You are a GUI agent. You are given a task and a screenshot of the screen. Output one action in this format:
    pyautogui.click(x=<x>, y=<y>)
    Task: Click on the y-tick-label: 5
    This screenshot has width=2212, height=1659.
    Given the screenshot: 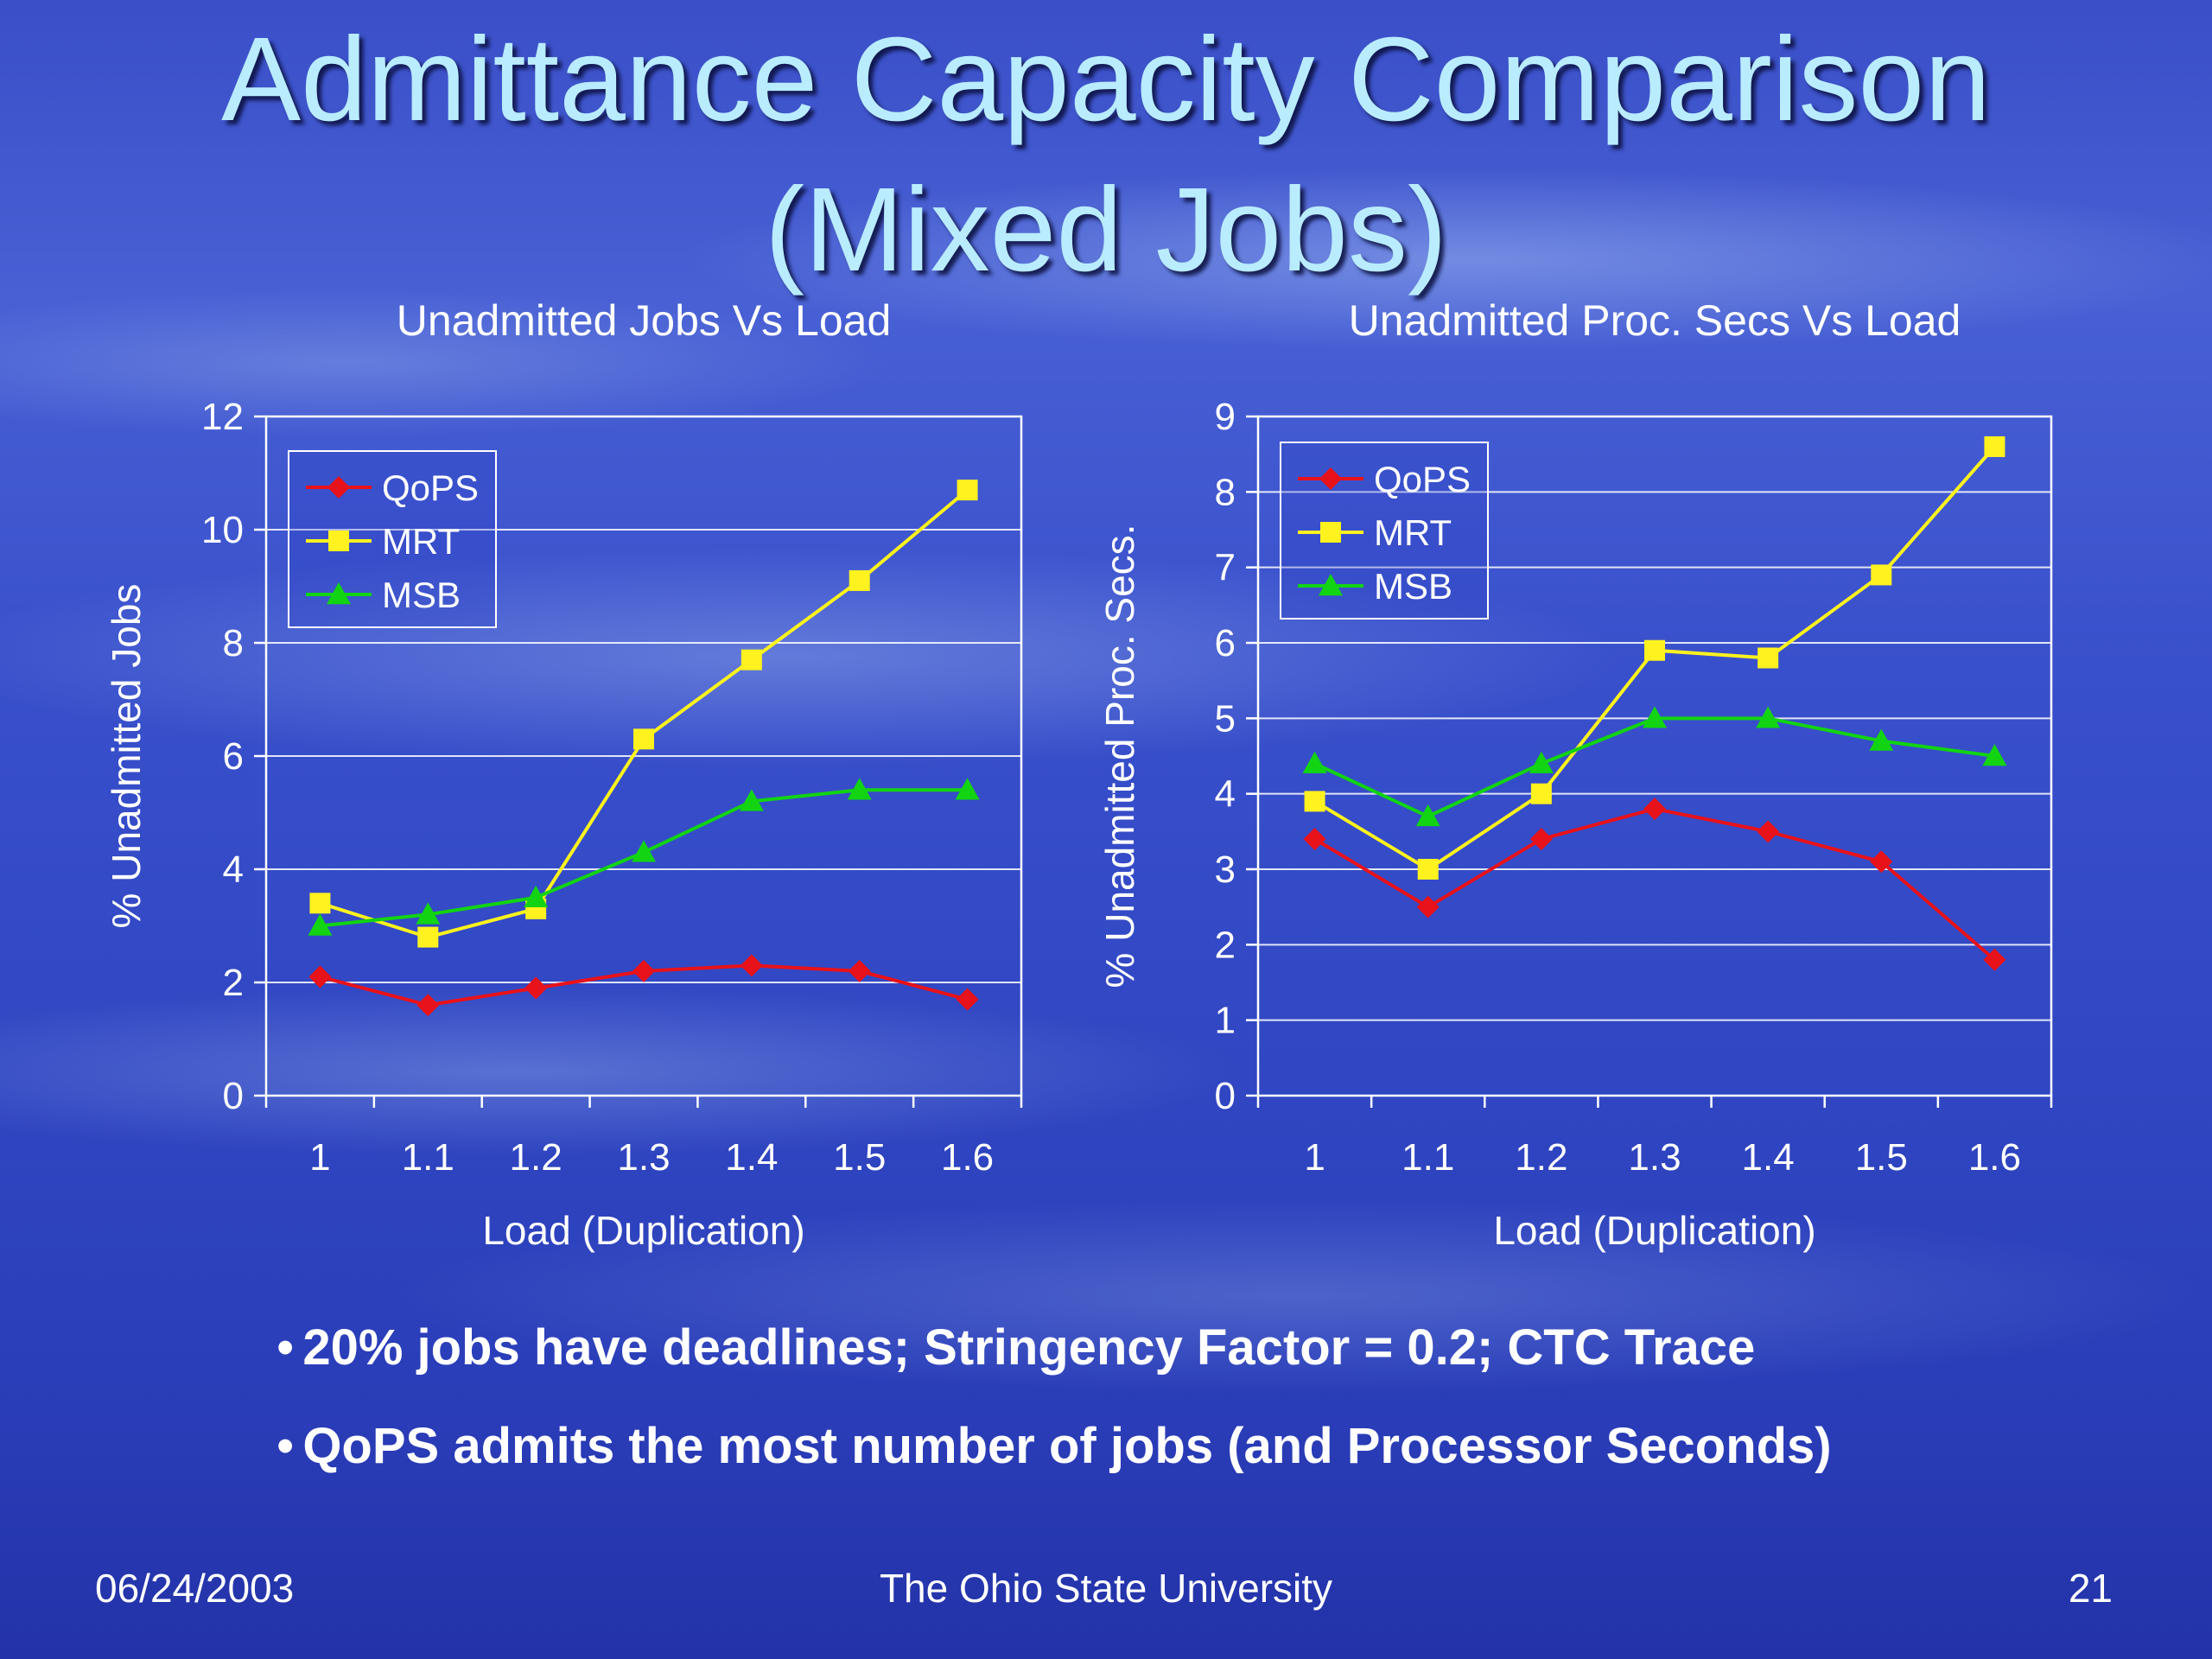 What is the action you would take?
    pyautogui.click(x=1225, y=718)
    